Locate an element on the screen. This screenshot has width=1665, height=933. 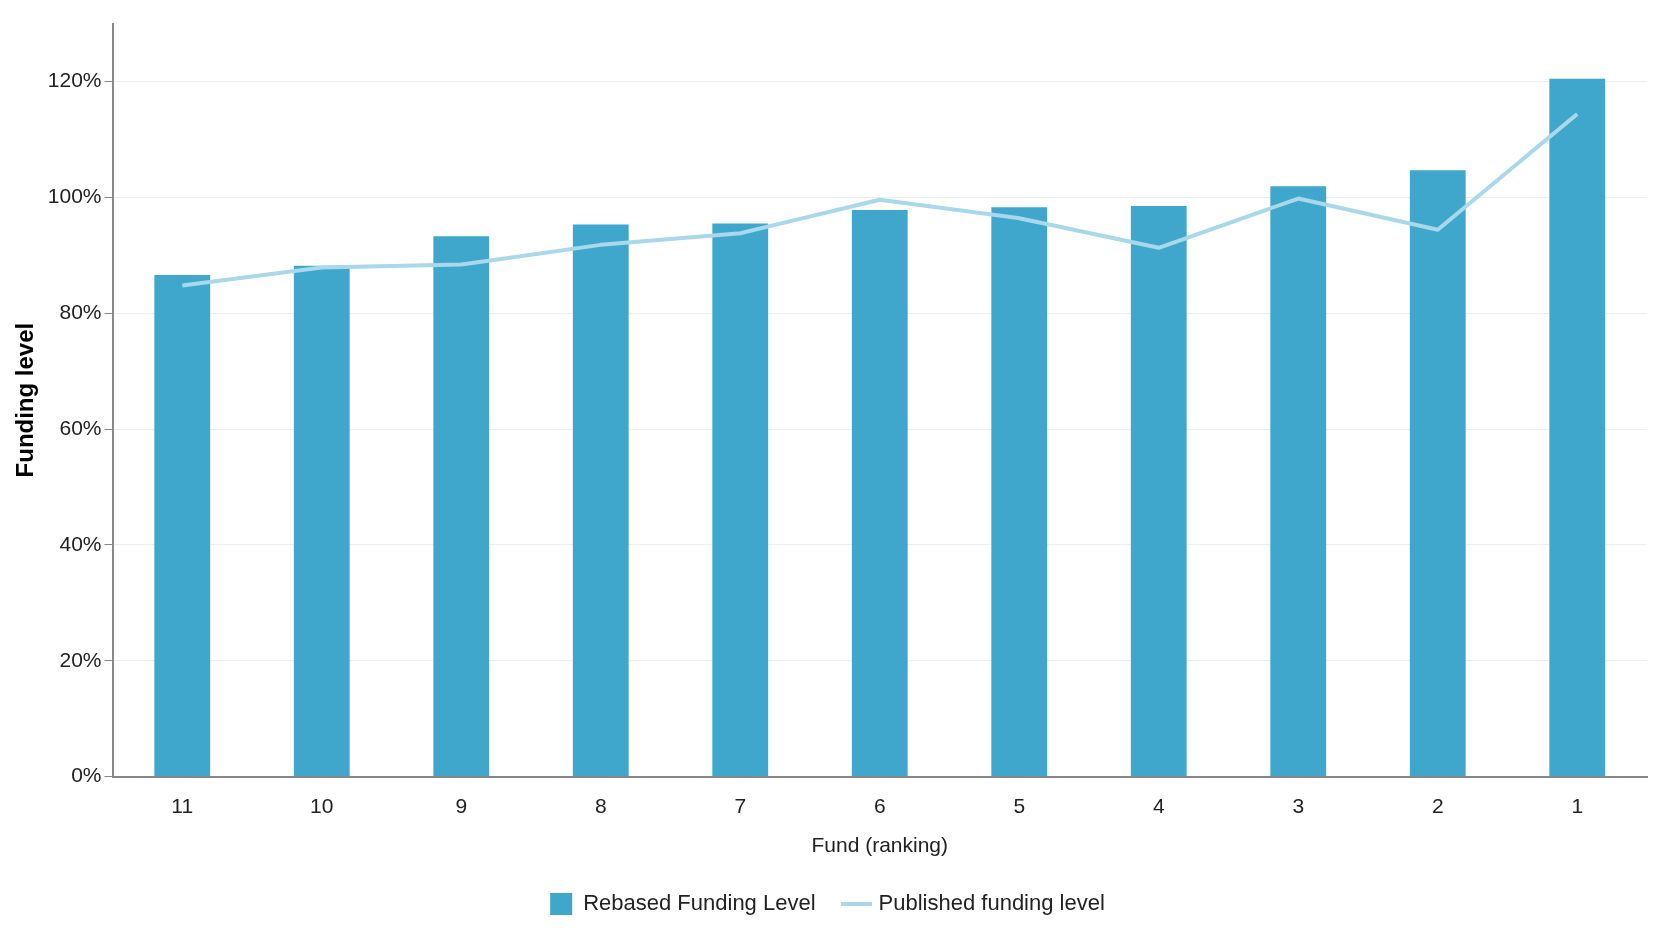
x-tick-label: 6 is located at coordinates (879, 805).